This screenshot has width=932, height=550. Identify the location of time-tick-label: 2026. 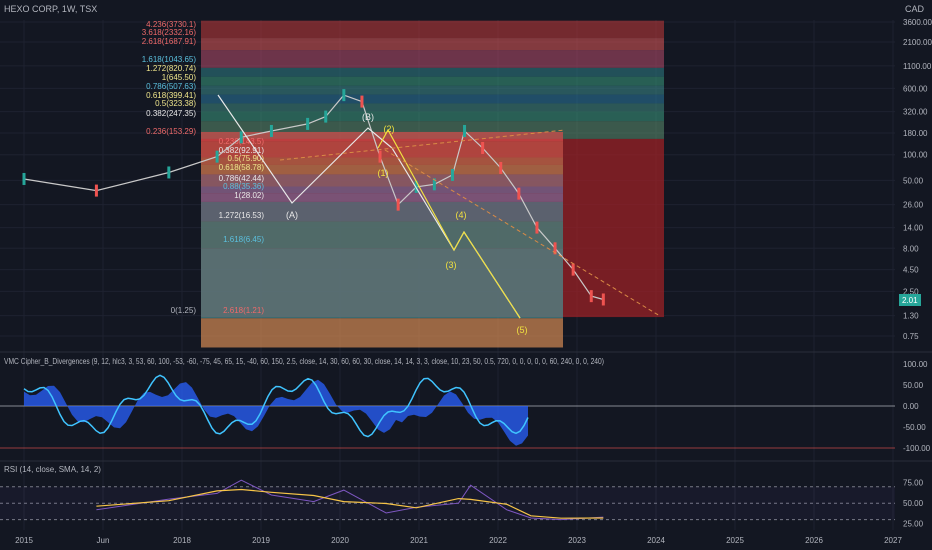
(814, 540).